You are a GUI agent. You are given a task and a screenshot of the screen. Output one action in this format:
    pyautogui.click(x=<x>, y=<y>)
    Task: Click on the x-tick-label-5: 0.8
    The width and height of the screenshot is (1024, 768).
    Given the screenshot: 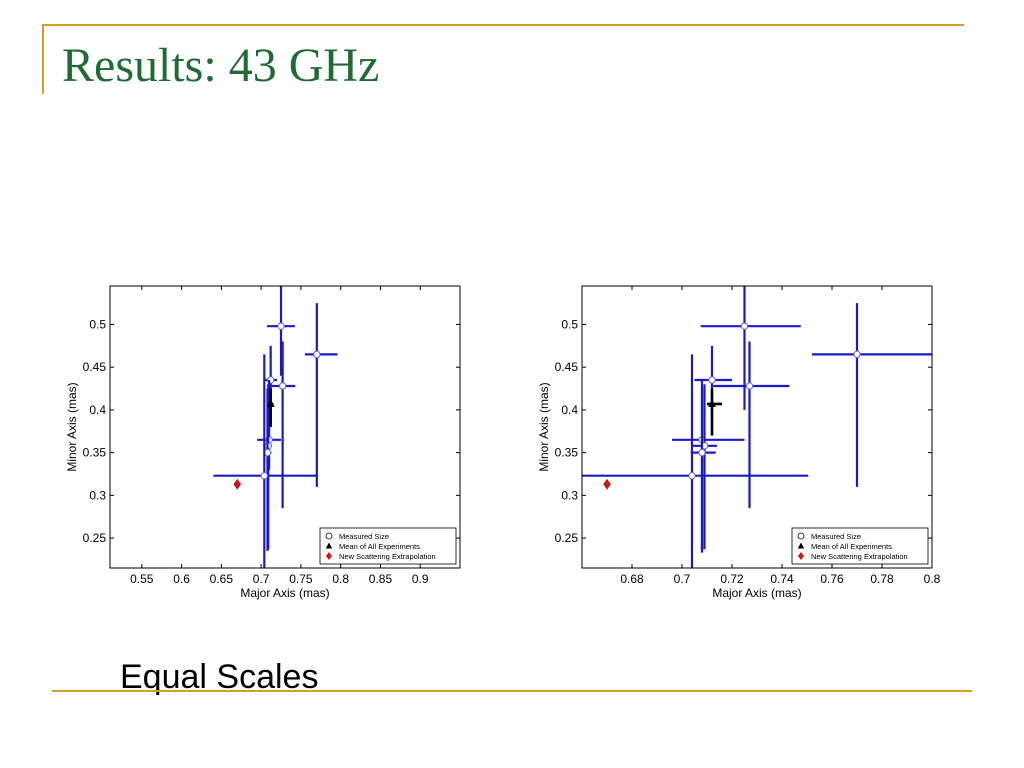 What is the action you would take?
    pyautogui.click(x=340, y=579)
    